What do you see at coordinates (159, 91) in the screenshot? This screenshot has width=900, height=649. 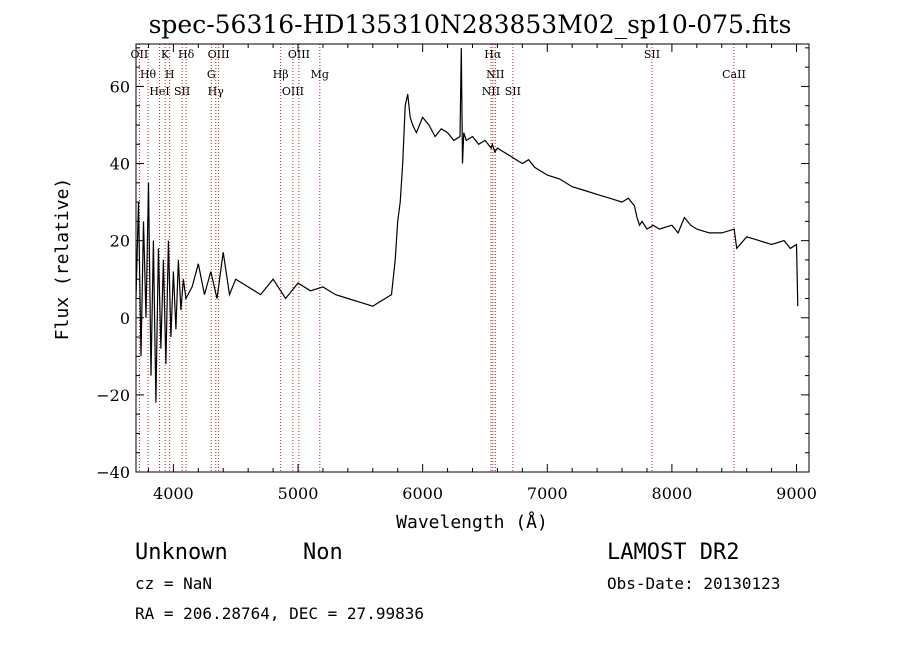 I see `spectral-line-label: HeI` at bounding box center [159, 91].